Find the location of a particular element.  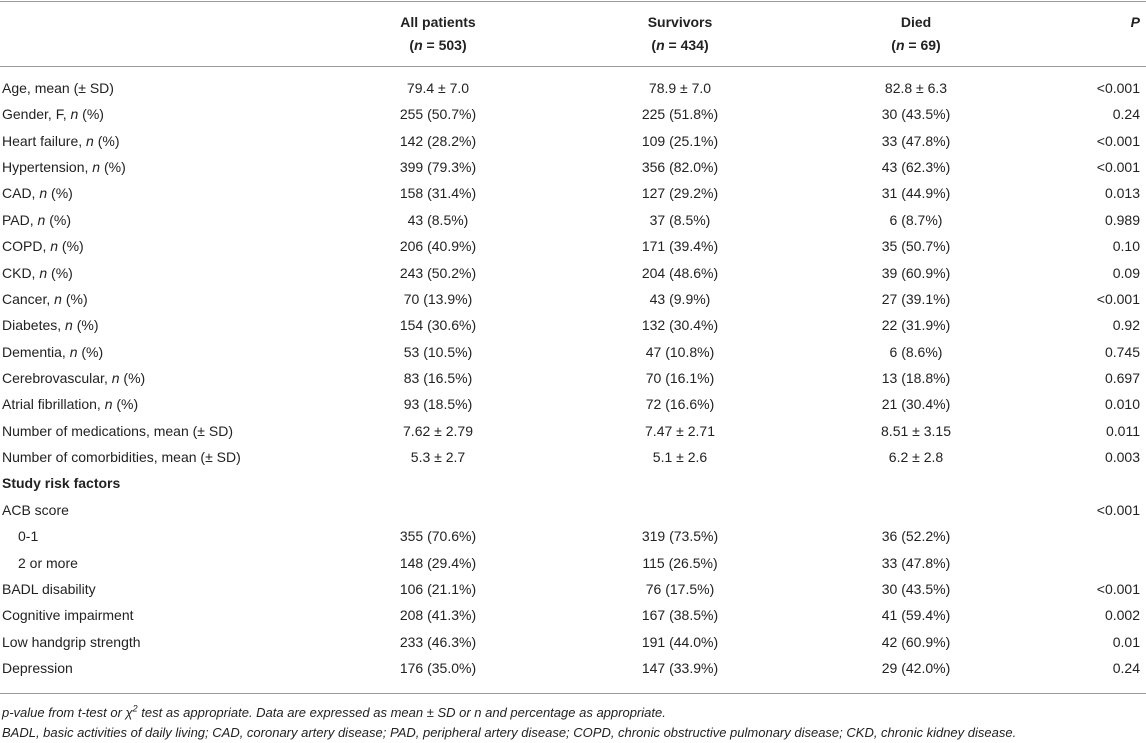

row-label: Diabetes, n (%) is located at coordinates (50, 325).